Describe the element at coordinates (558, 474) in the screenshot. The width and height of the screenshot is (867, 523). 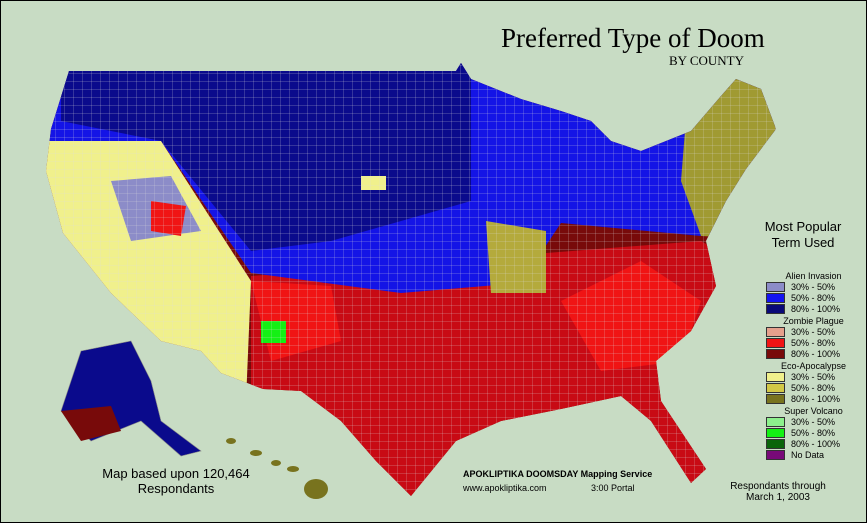
I see `service-name: APOKLIPTIKA DOOMSDAY Mapping Service` at that location.